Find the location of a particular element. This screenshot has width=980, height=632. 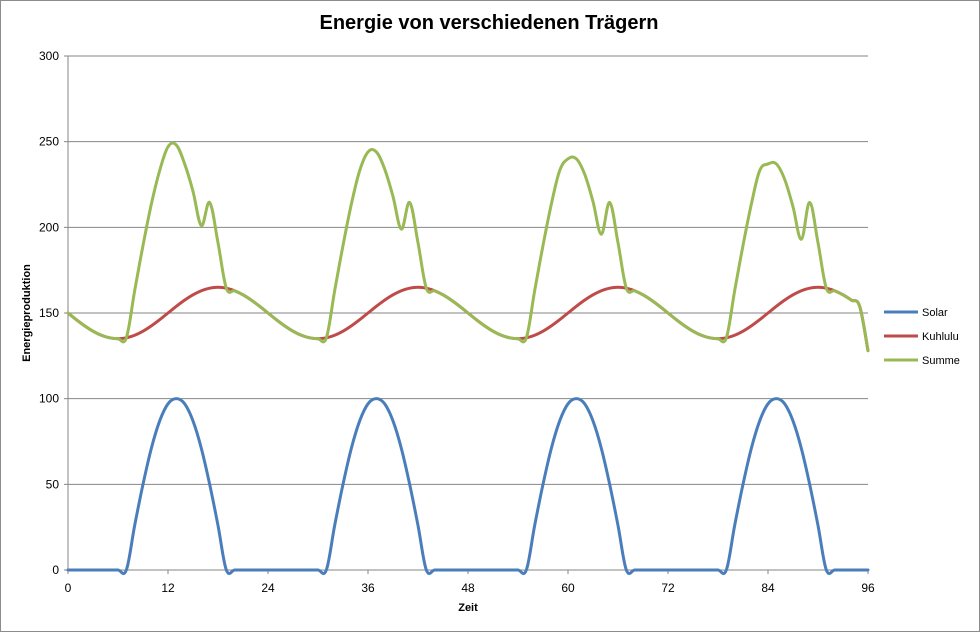

y-tick-label: 300 is located at coordinates (49, 56).